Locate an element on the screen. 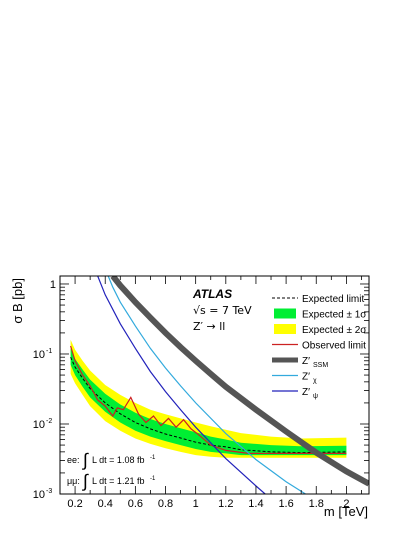  x-tick-label: 0.6 is located at coordinates (135, 504).